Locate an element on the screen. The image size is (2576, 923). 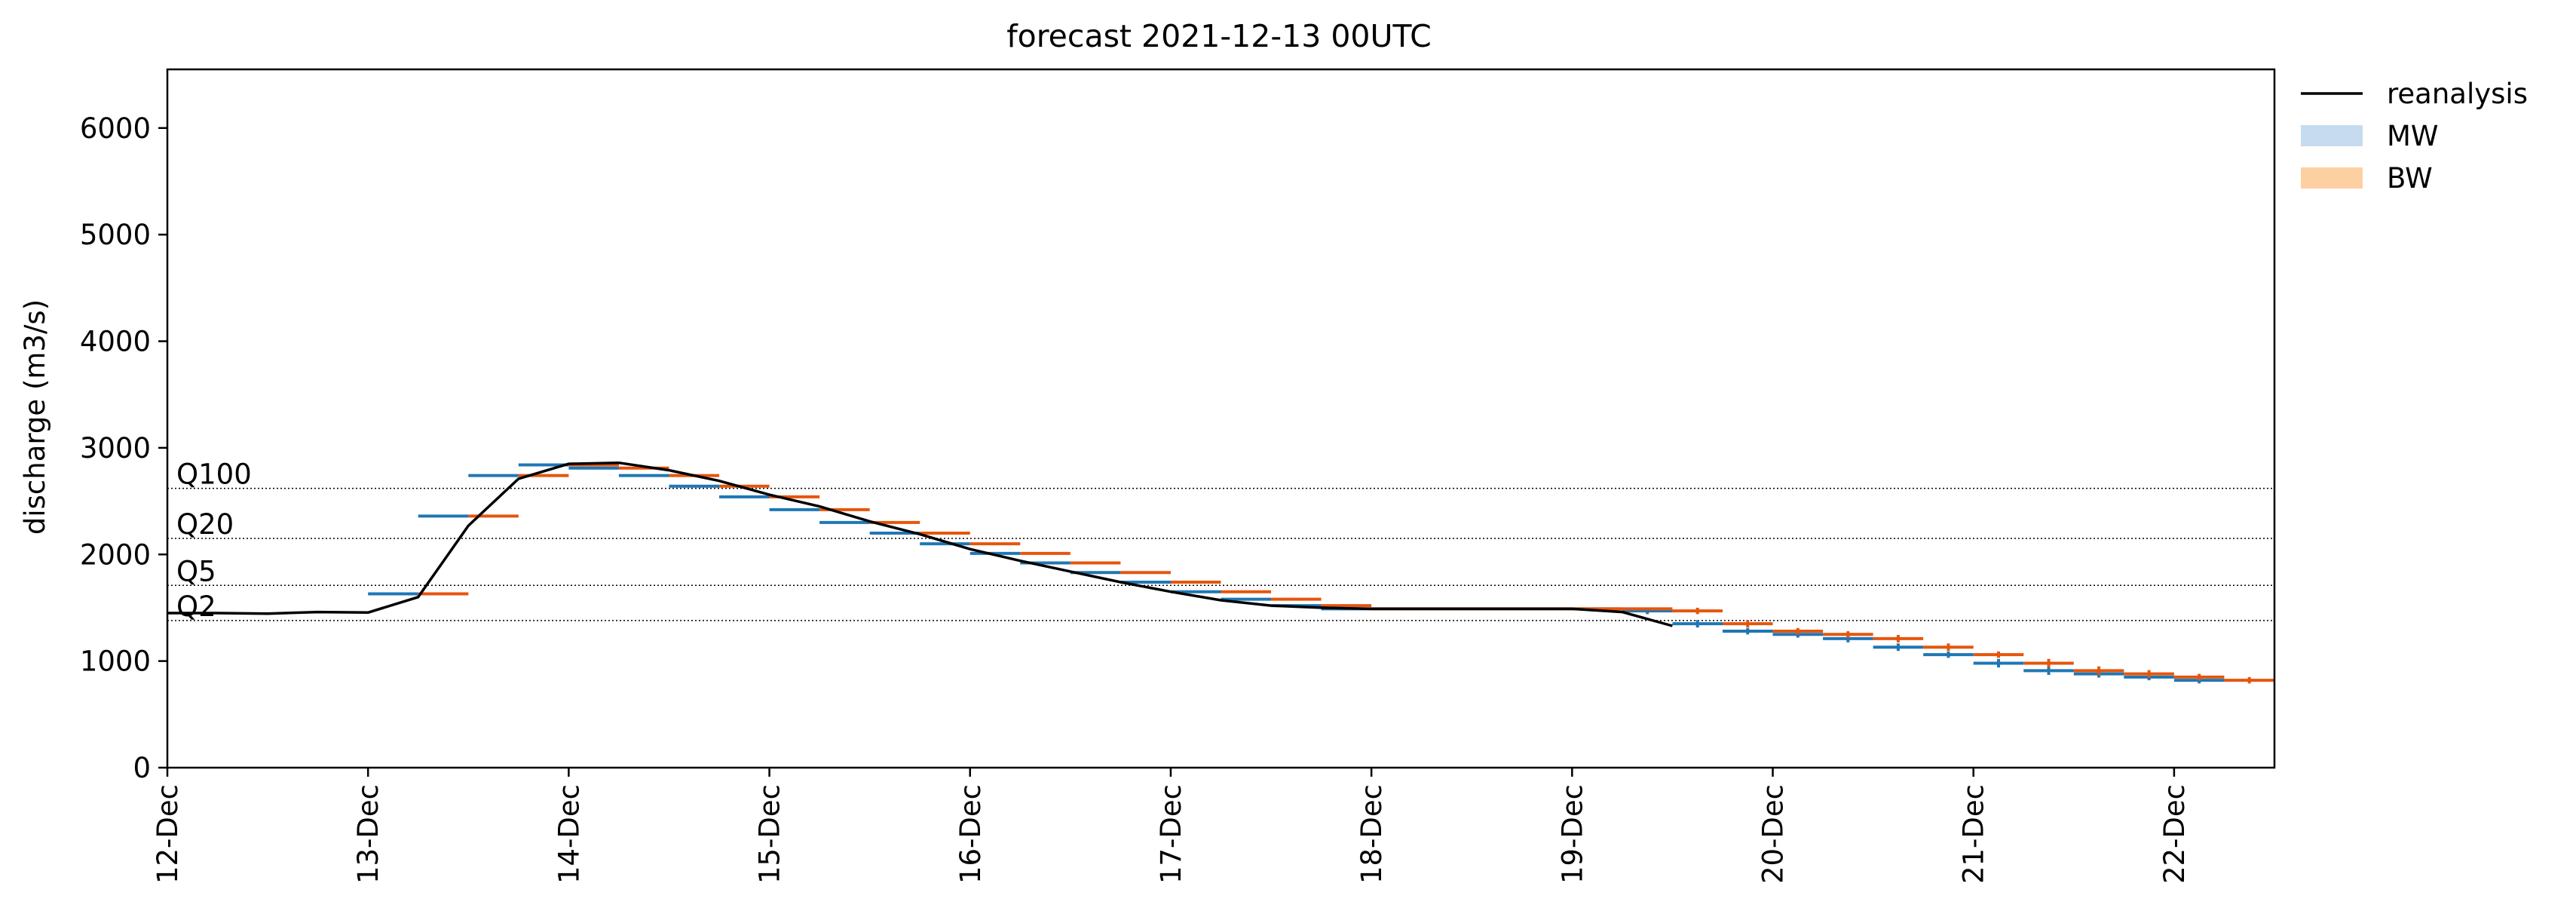
threshold-label-q20: Q20 is located at coordinates (205, 524).